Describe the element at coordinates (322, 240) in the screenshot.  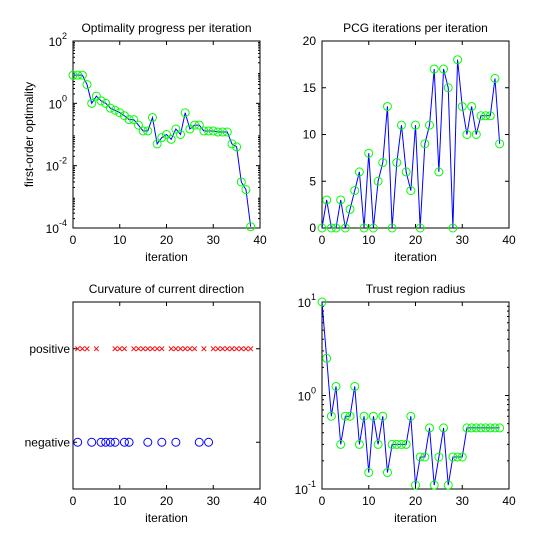
I see `x-tick-label: 0` at that location.